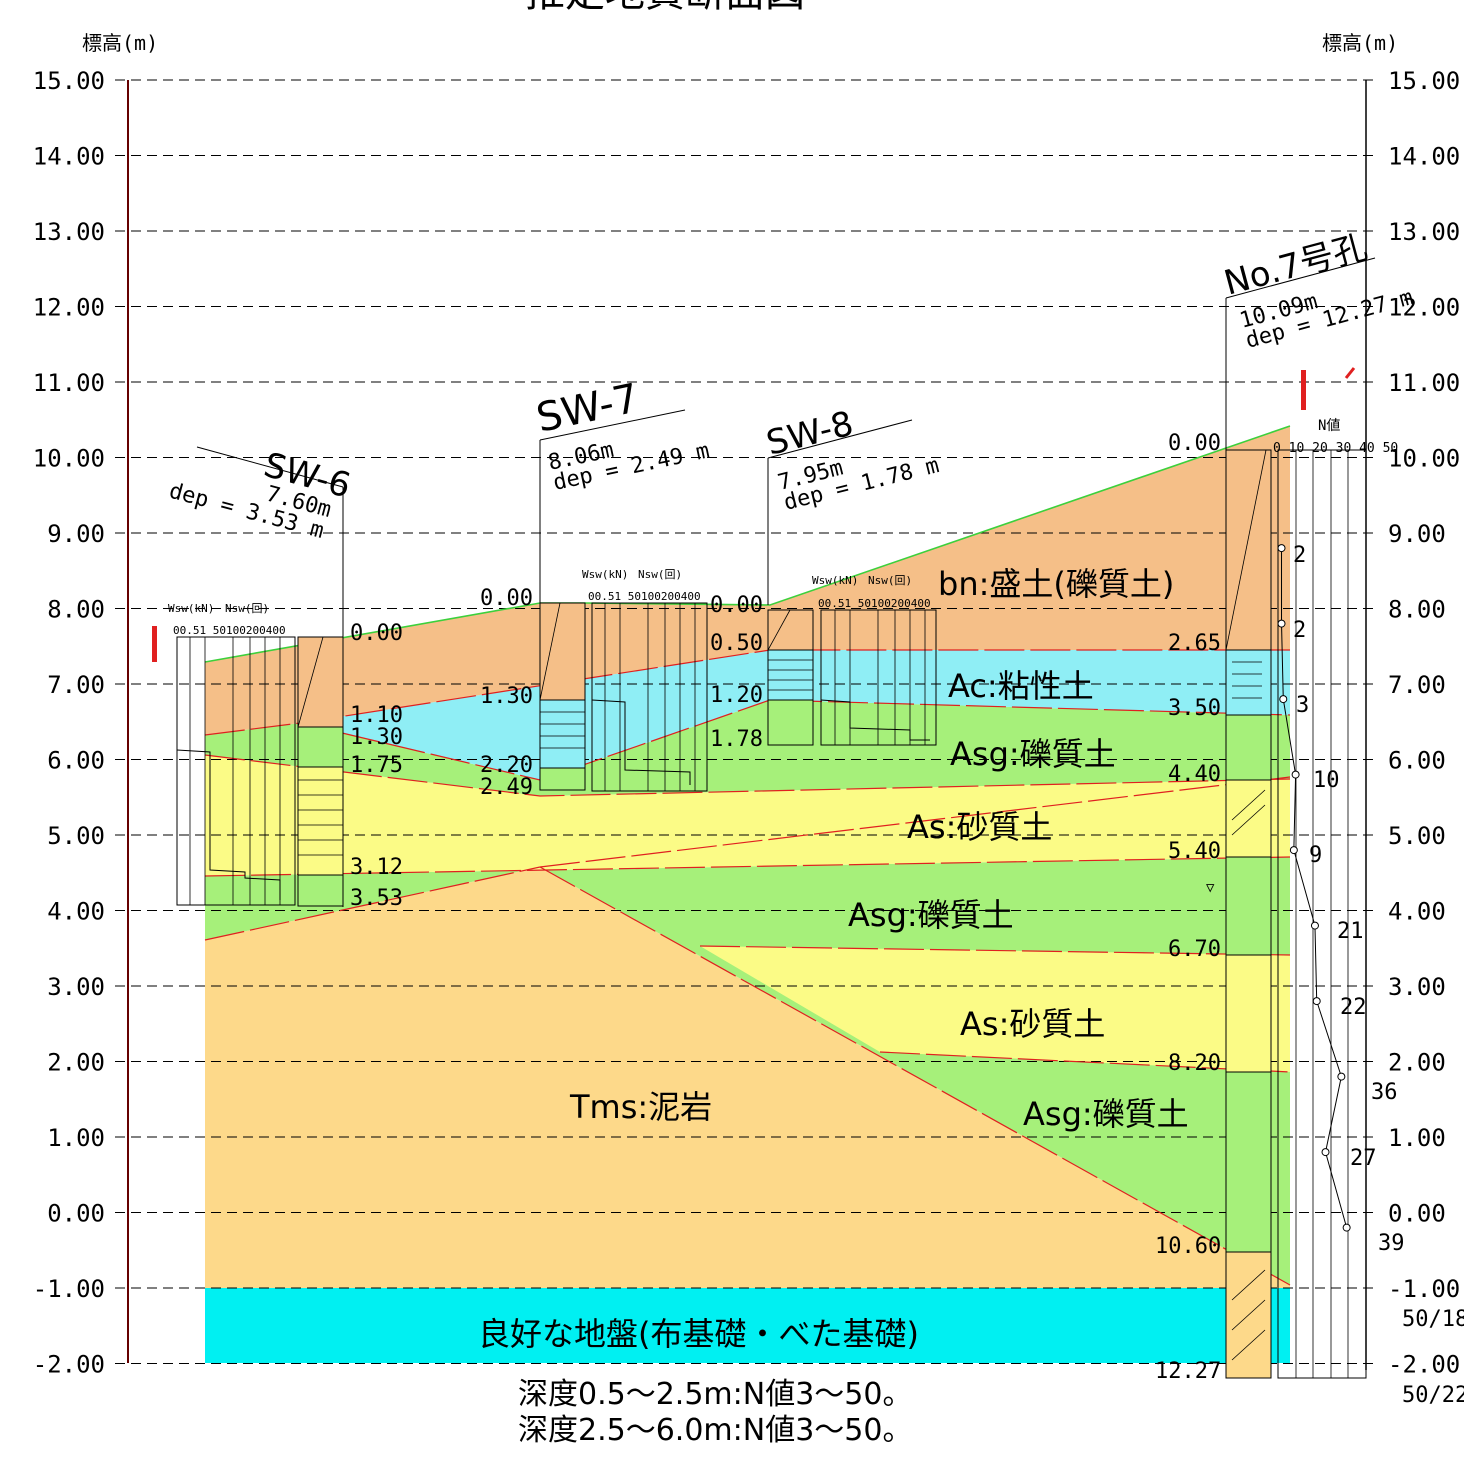 Image resolution: width=1464 pixels, height=1457 pixels. What do you see at coordinates (1417, 1214) in the screenshot?
I see `elevation-tick-label-right: 0.00` at bounding box center [1417, 1214].